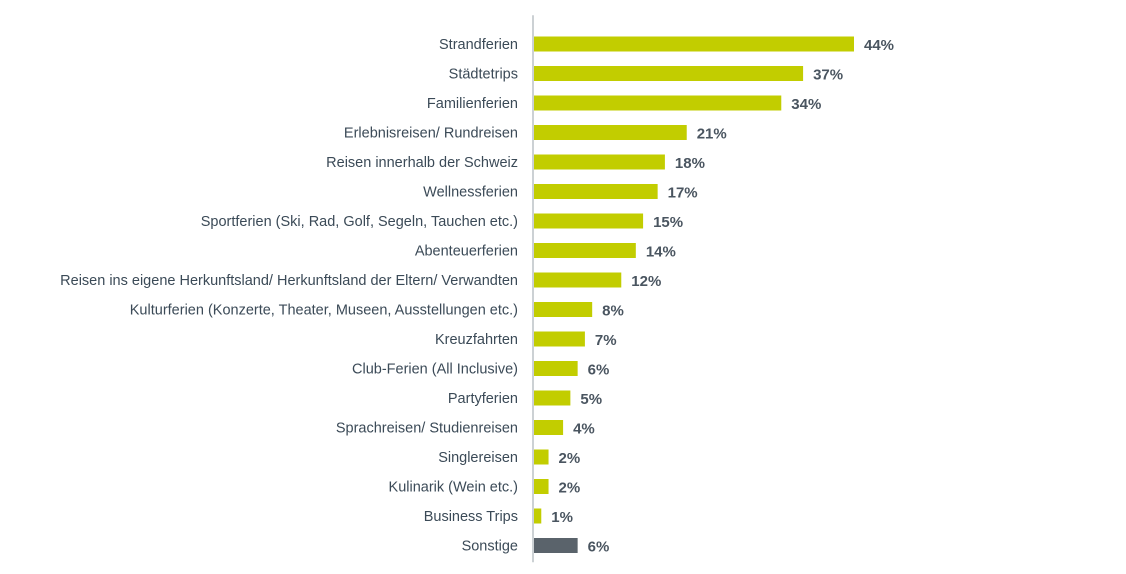 The height and width of the screenshot is (574, 1126). I want to click on category-label: Familienferien, so click(472, 104).